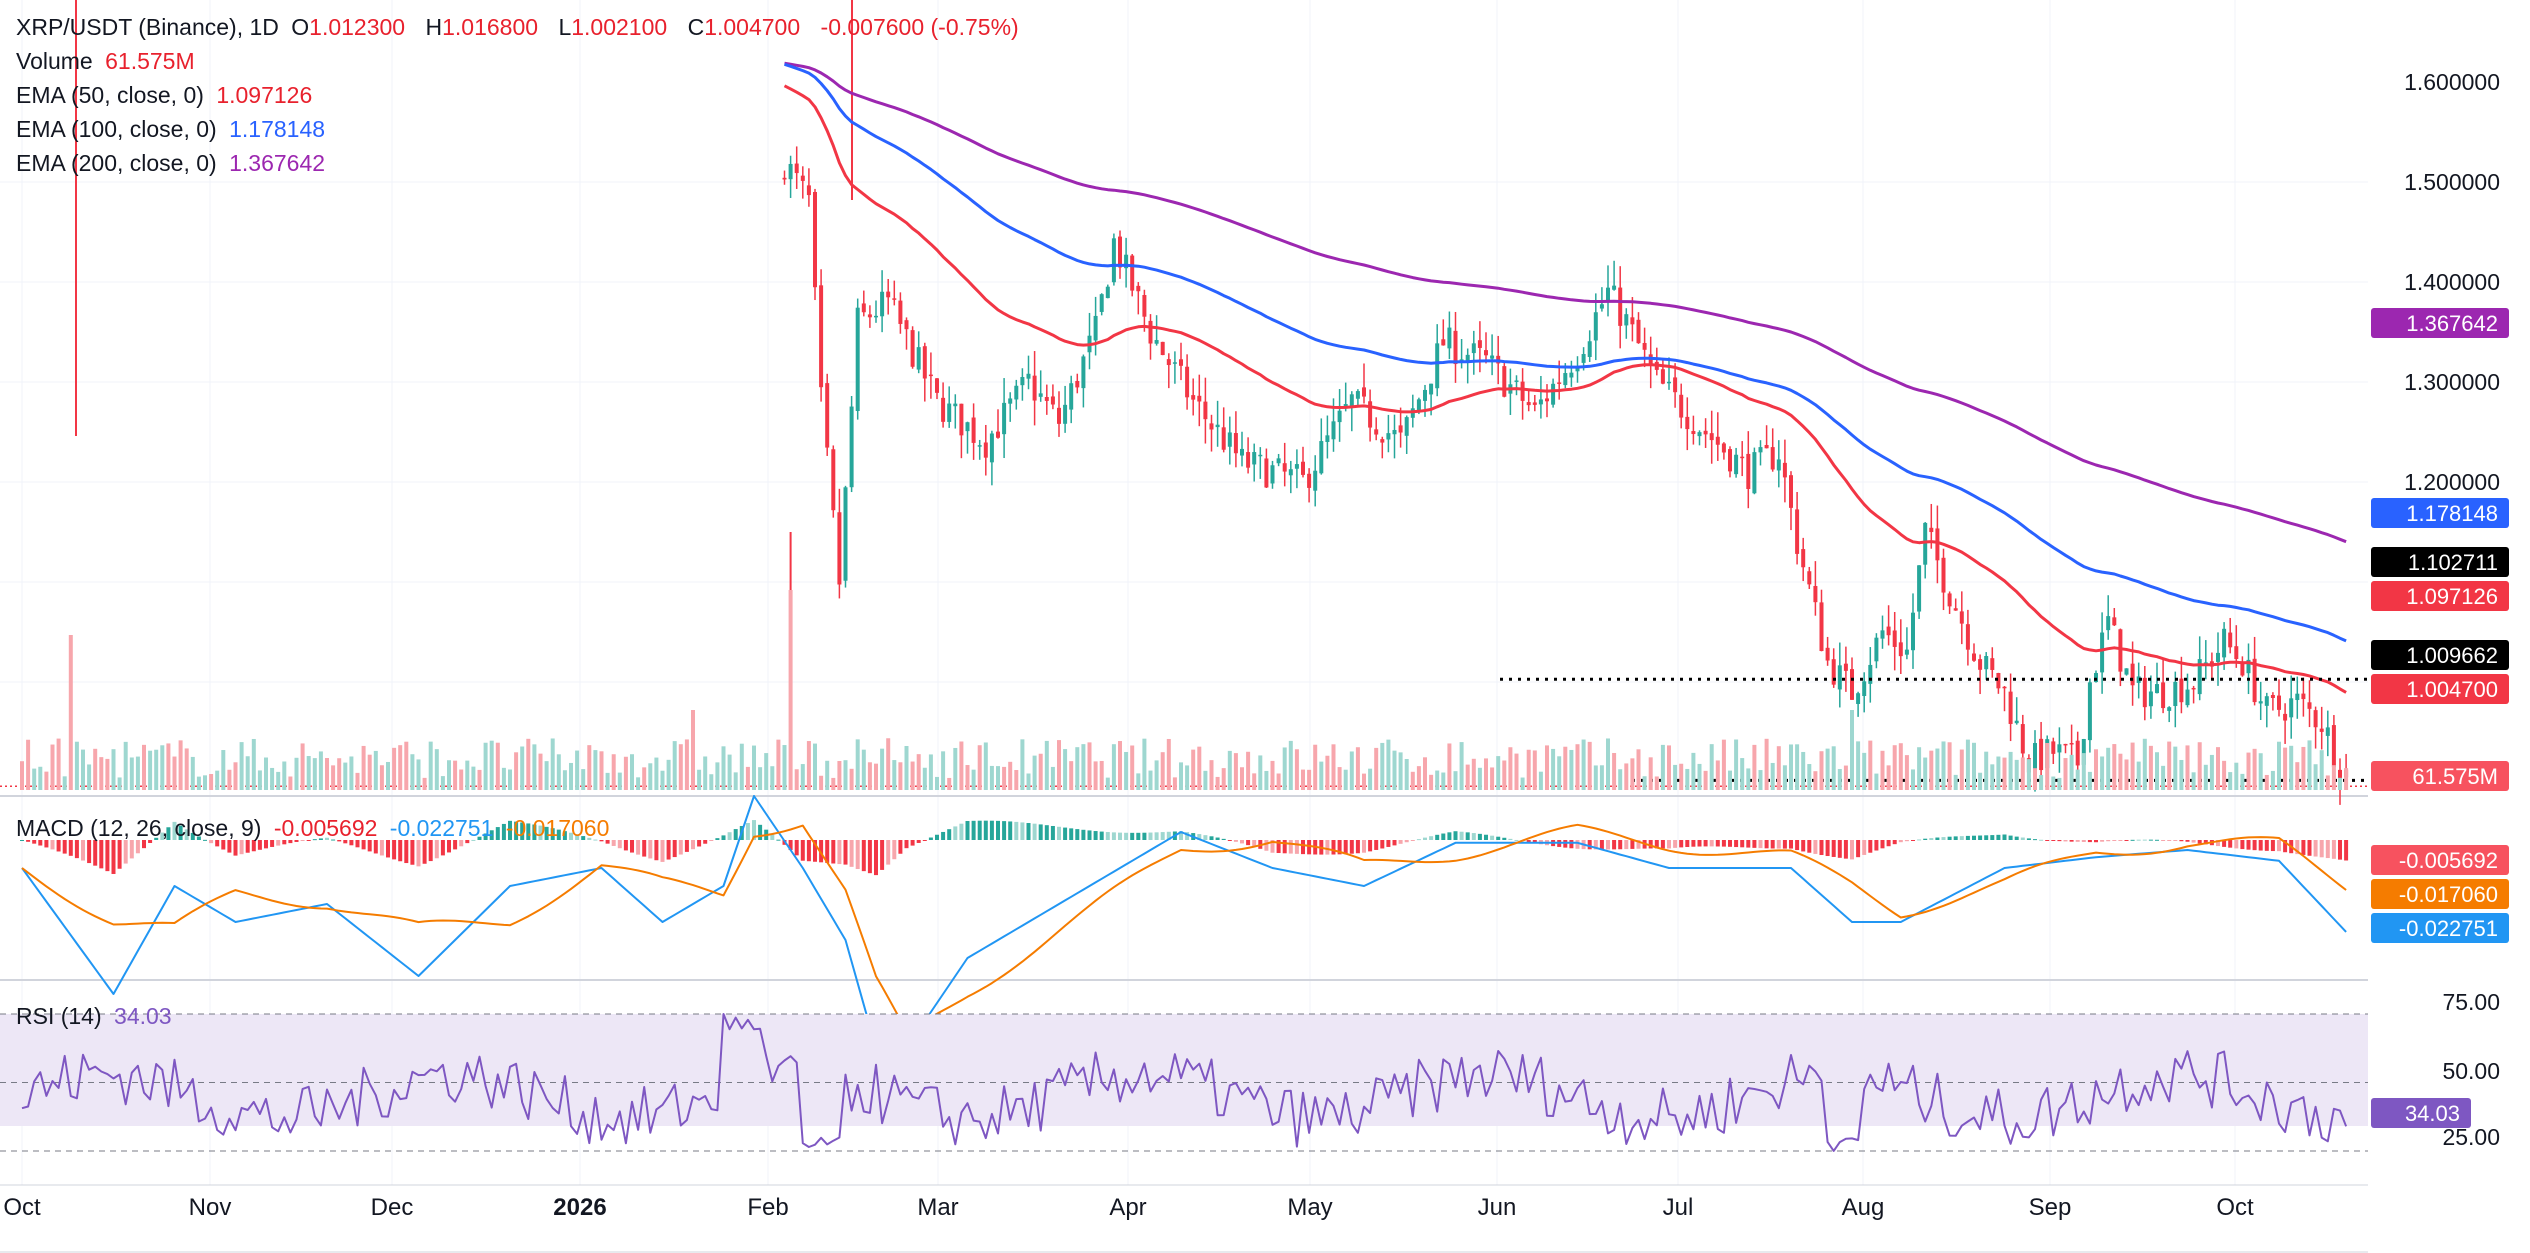 This screenshot has width=2530, height=1253. I want to click on ema50-legend-row: EMA (50, close, 0) 1.097126, so click(520, 95).